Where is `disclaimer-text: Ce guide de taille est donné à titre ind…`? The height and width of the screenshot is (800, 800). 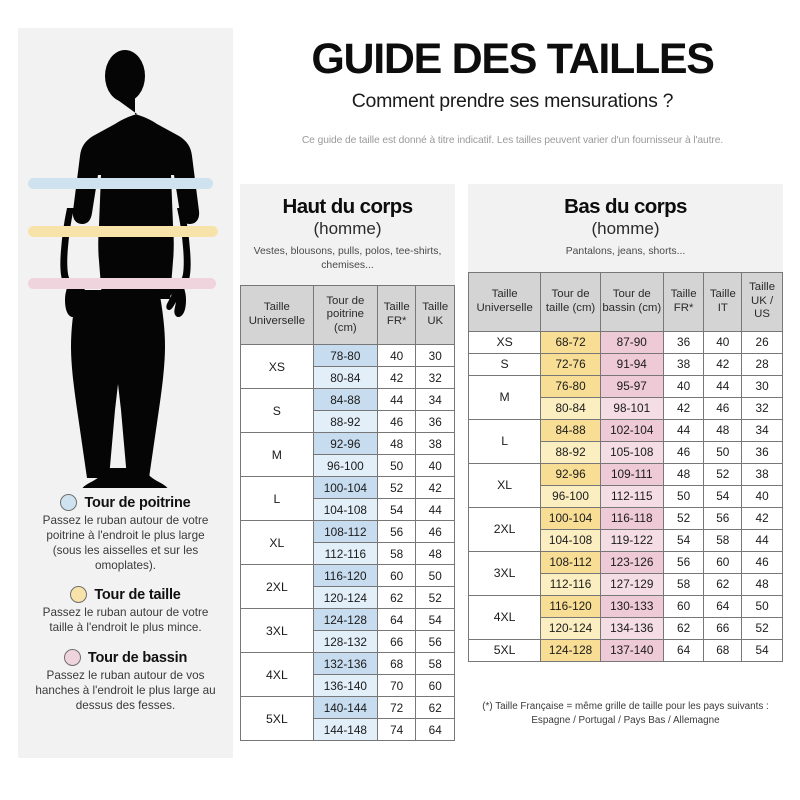 disclaimer-text: Ce guide de taille est donné à titre ind… is located at coordinates (512, 140).